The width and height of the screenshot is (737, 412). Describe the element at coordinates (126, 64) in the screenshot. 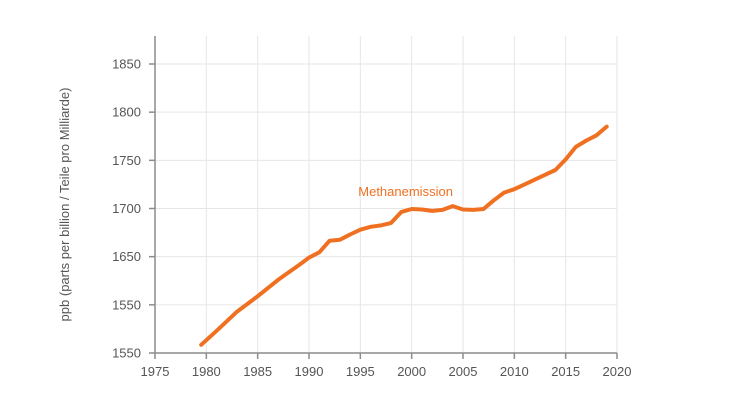

I see `y-tick-label: 1850` at that location.